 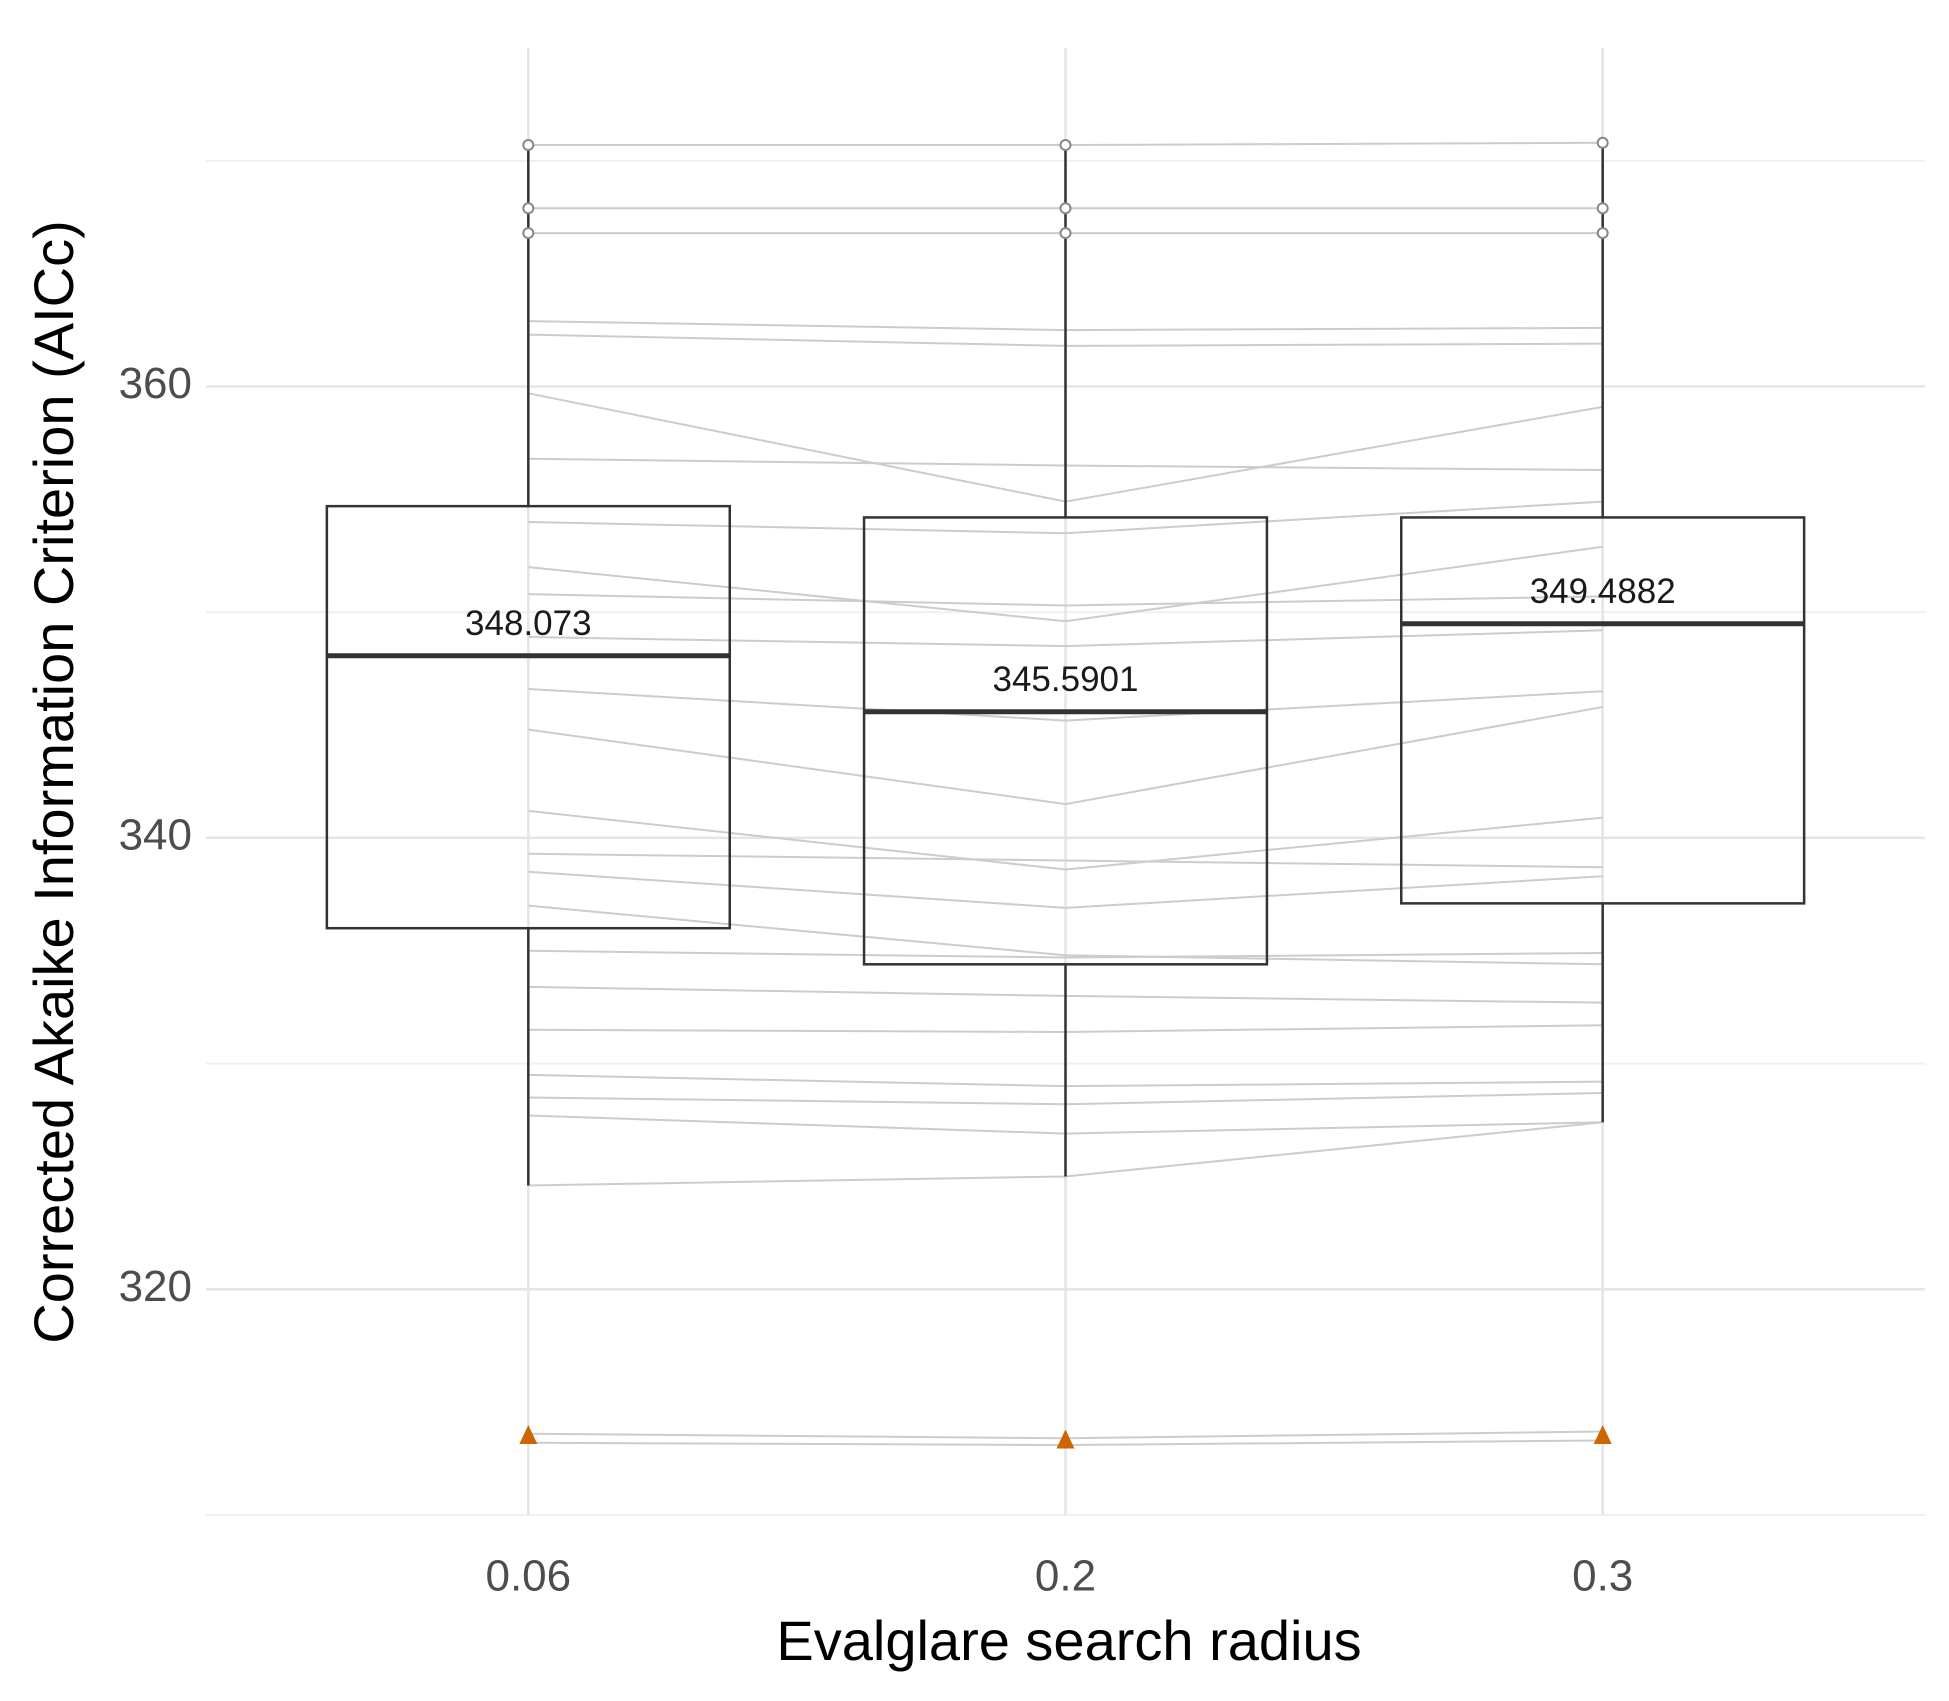 What do you see at coordinates (1603, 591) in the screenshot?
I see `median-label: 349.4882` at bounding box center [1603, 591].